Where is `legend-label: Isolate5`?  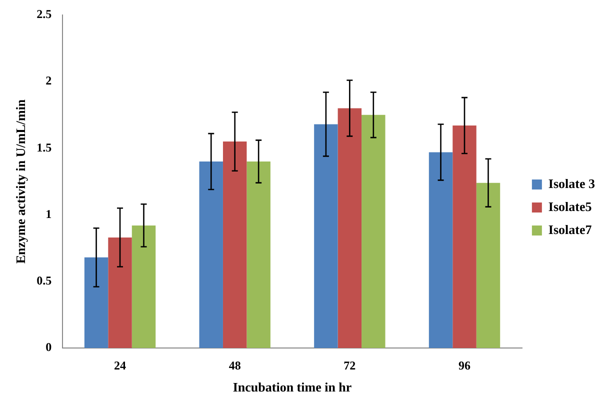
legend-label: Isolate5 is located at coordinates (570, 206).